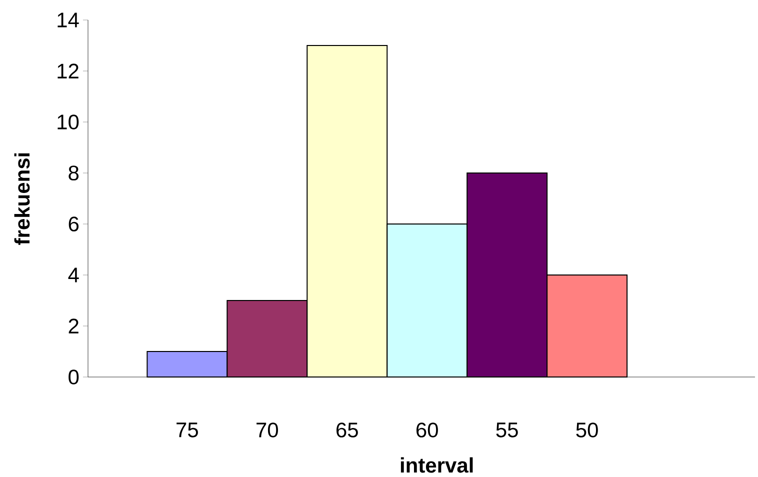  I want to click on x-tick-label: 75, so click(187, 430).